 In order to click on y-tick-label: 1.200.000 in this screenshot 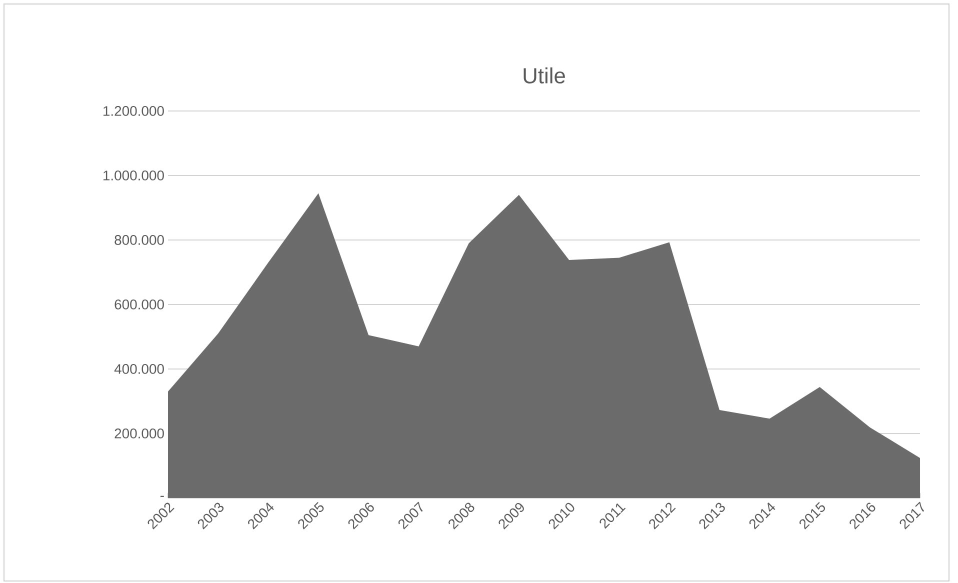, I will do `click(134, 111)`.